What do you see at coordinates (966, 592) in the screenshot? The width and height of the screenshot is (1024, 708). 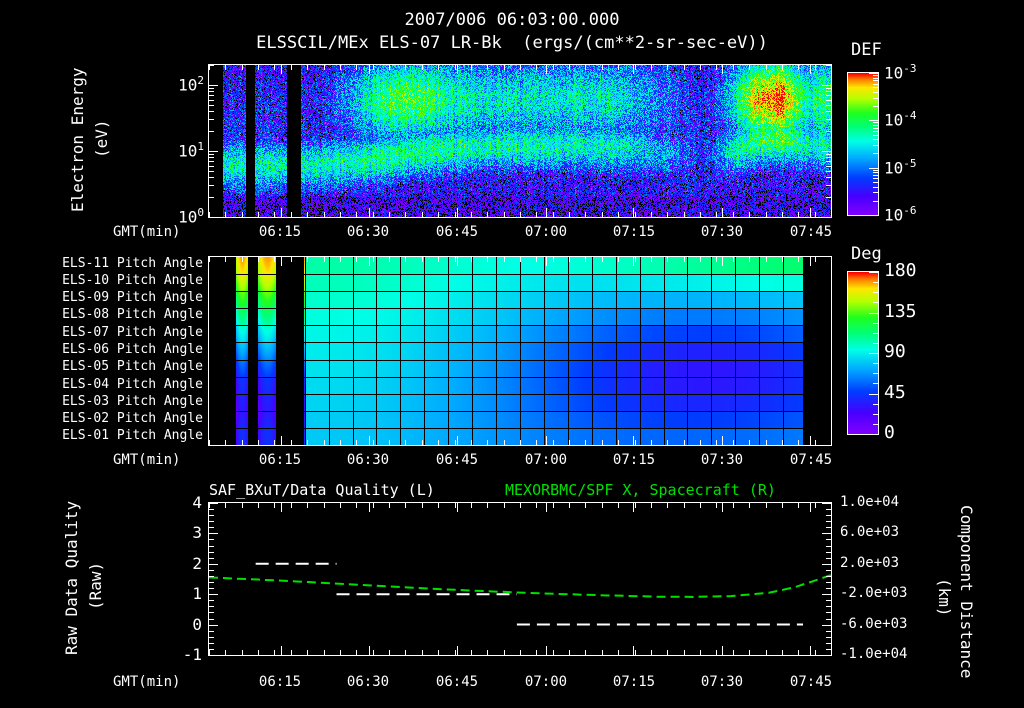 I see `panel3-ylabel-right-line1: Component Distance` at bounding box center [966, 592].